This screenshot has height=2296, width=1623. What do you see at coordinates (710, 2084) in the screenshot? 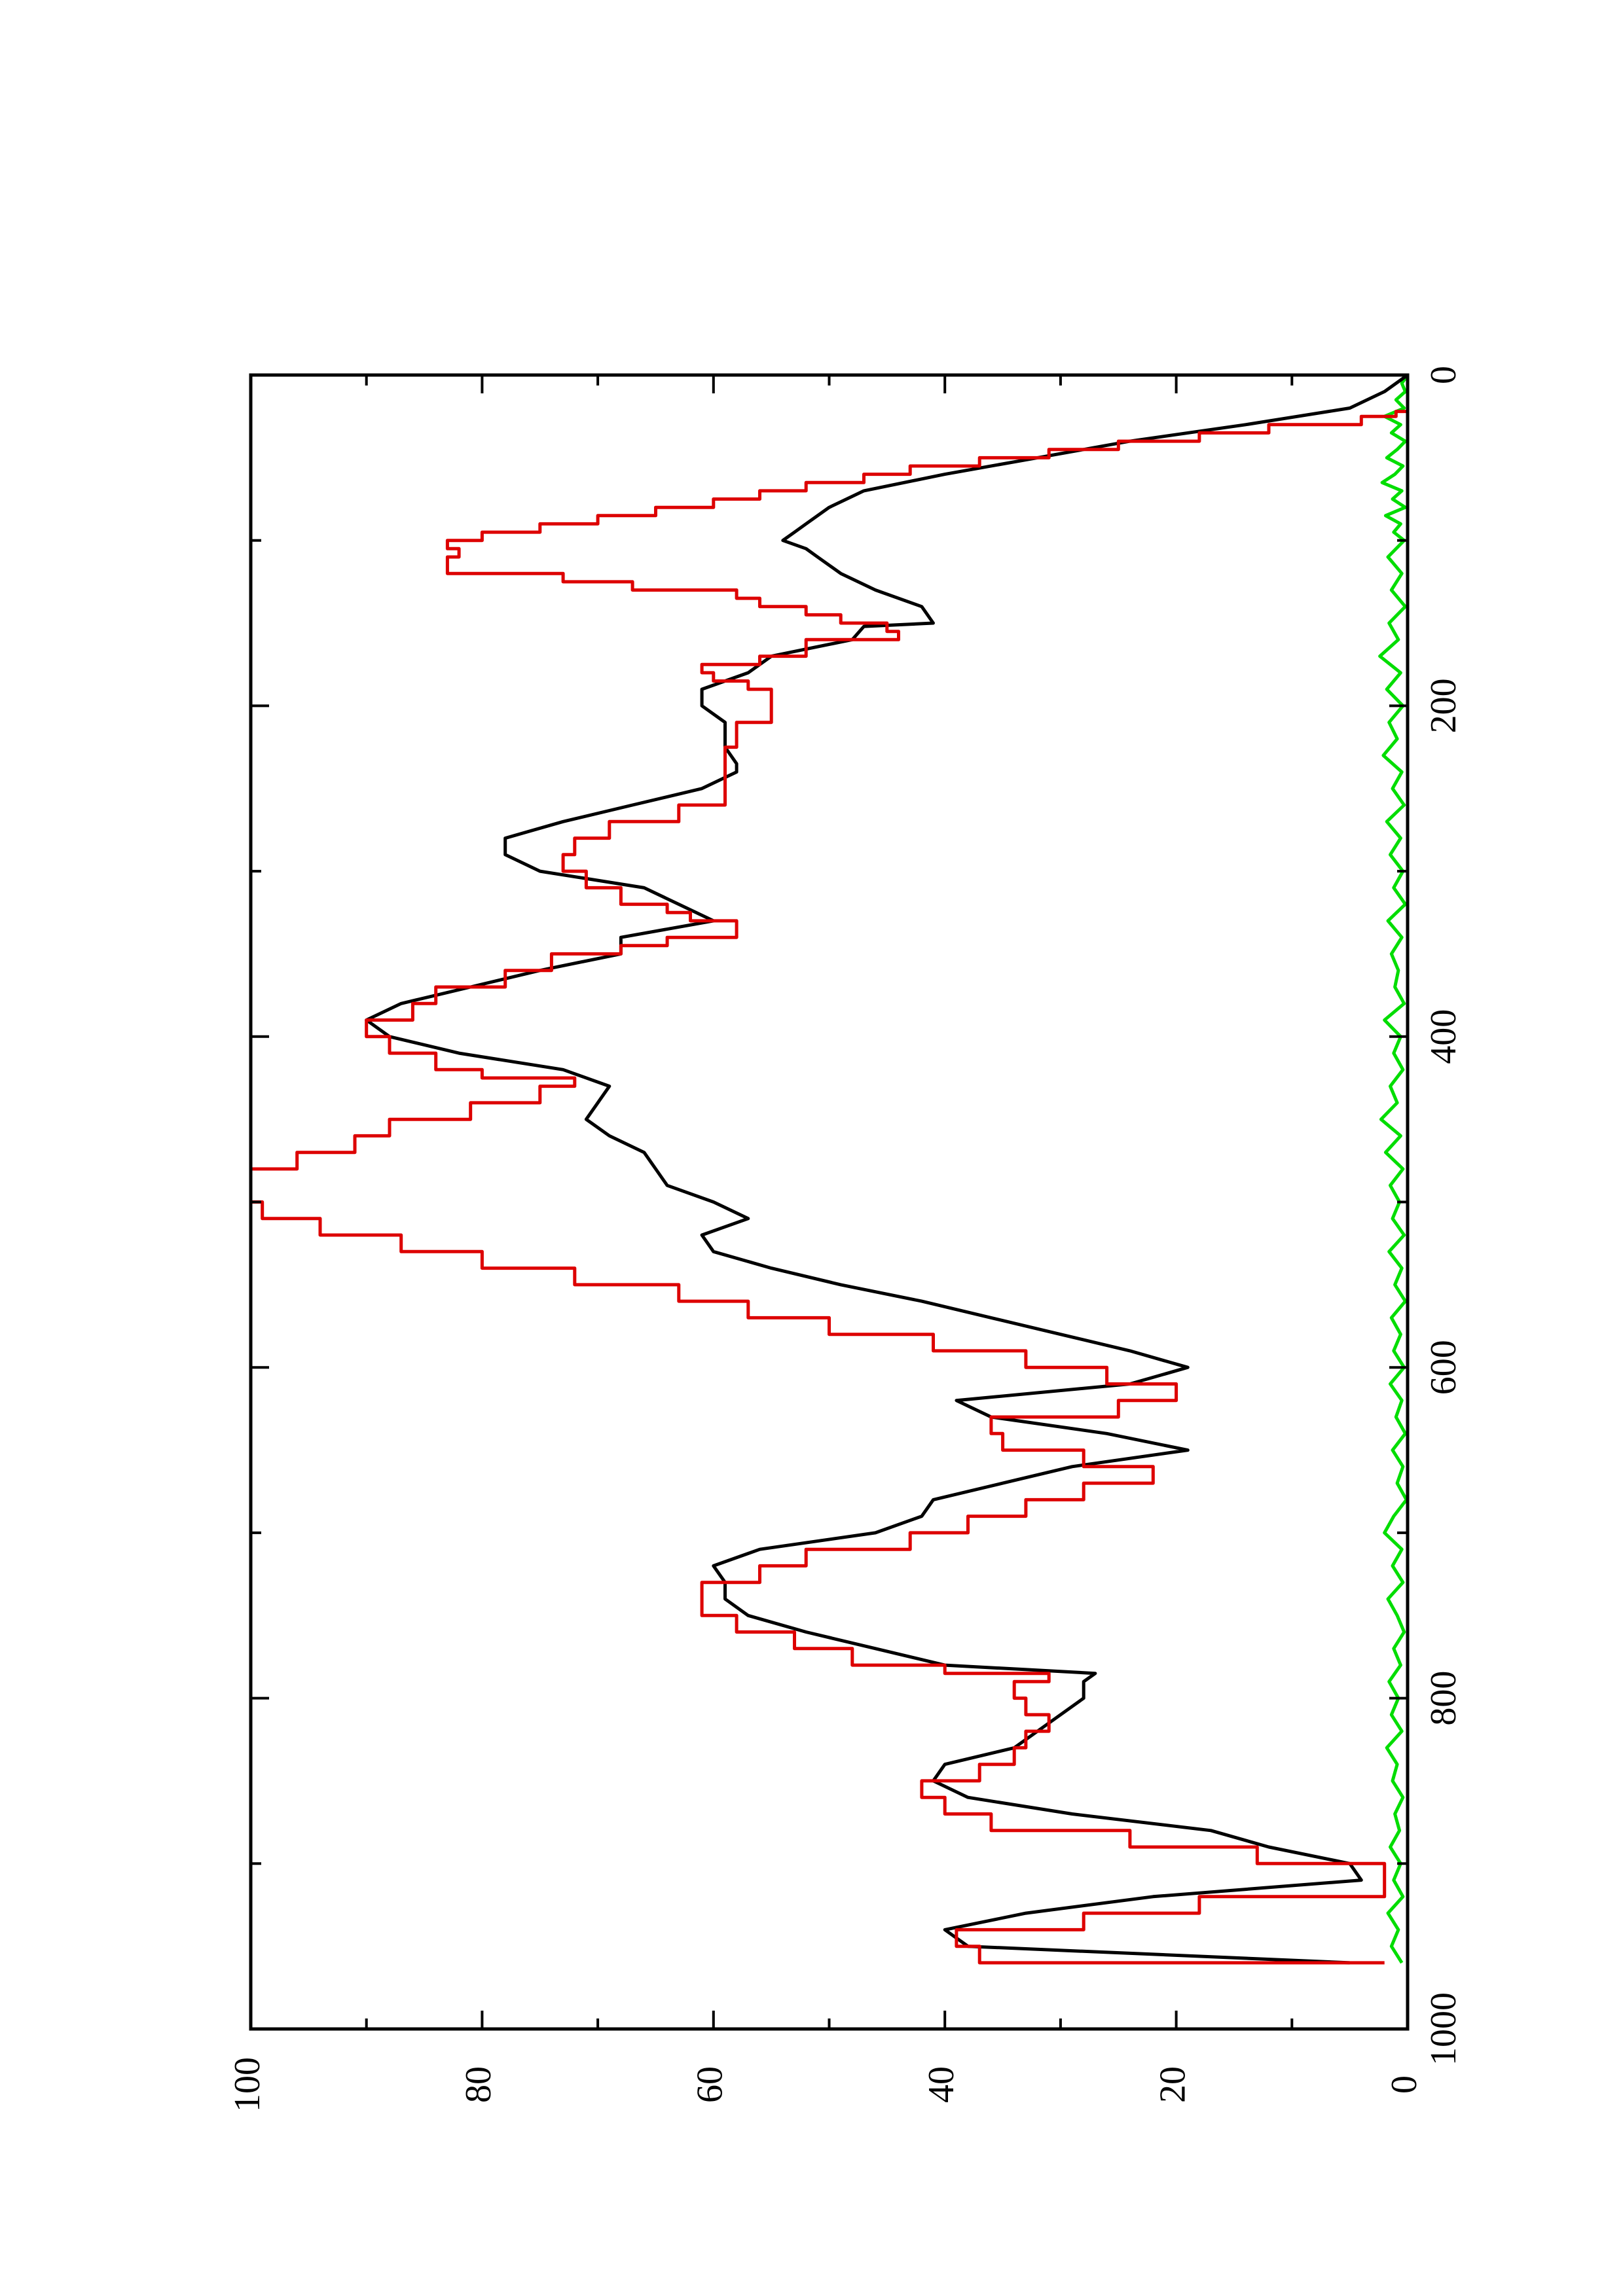
I see `y-tick-label: 60` at bounding box center [710, 2084].